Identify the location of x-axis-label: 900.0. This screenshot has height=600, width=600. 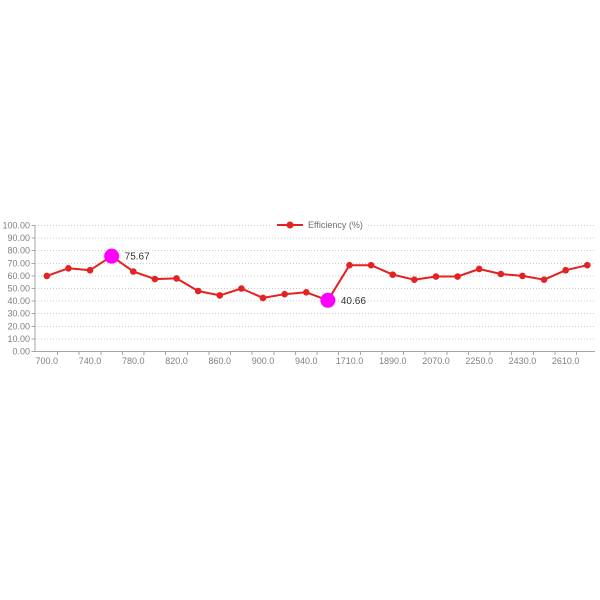
(263, 361).